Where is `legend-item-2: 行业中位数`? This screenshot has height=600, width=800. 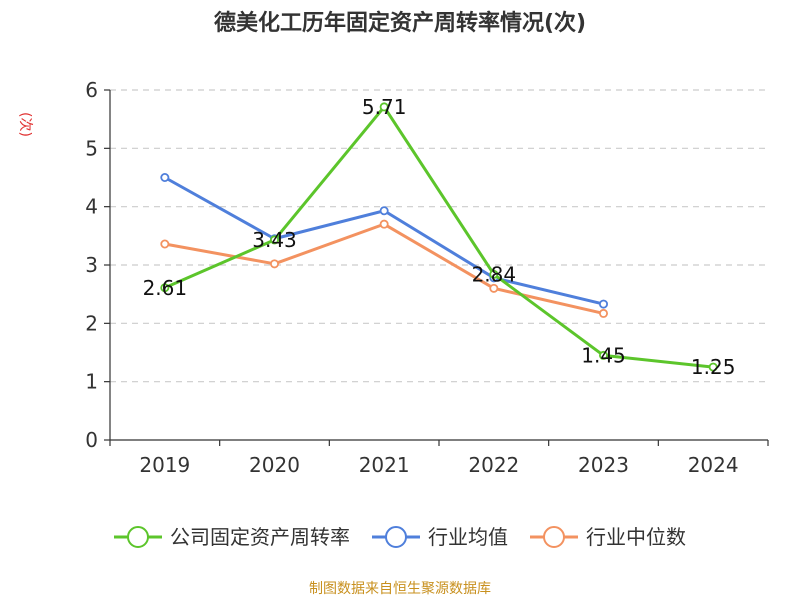 legend-item-2: 行业中位数 is located at coordinates (608, 537).